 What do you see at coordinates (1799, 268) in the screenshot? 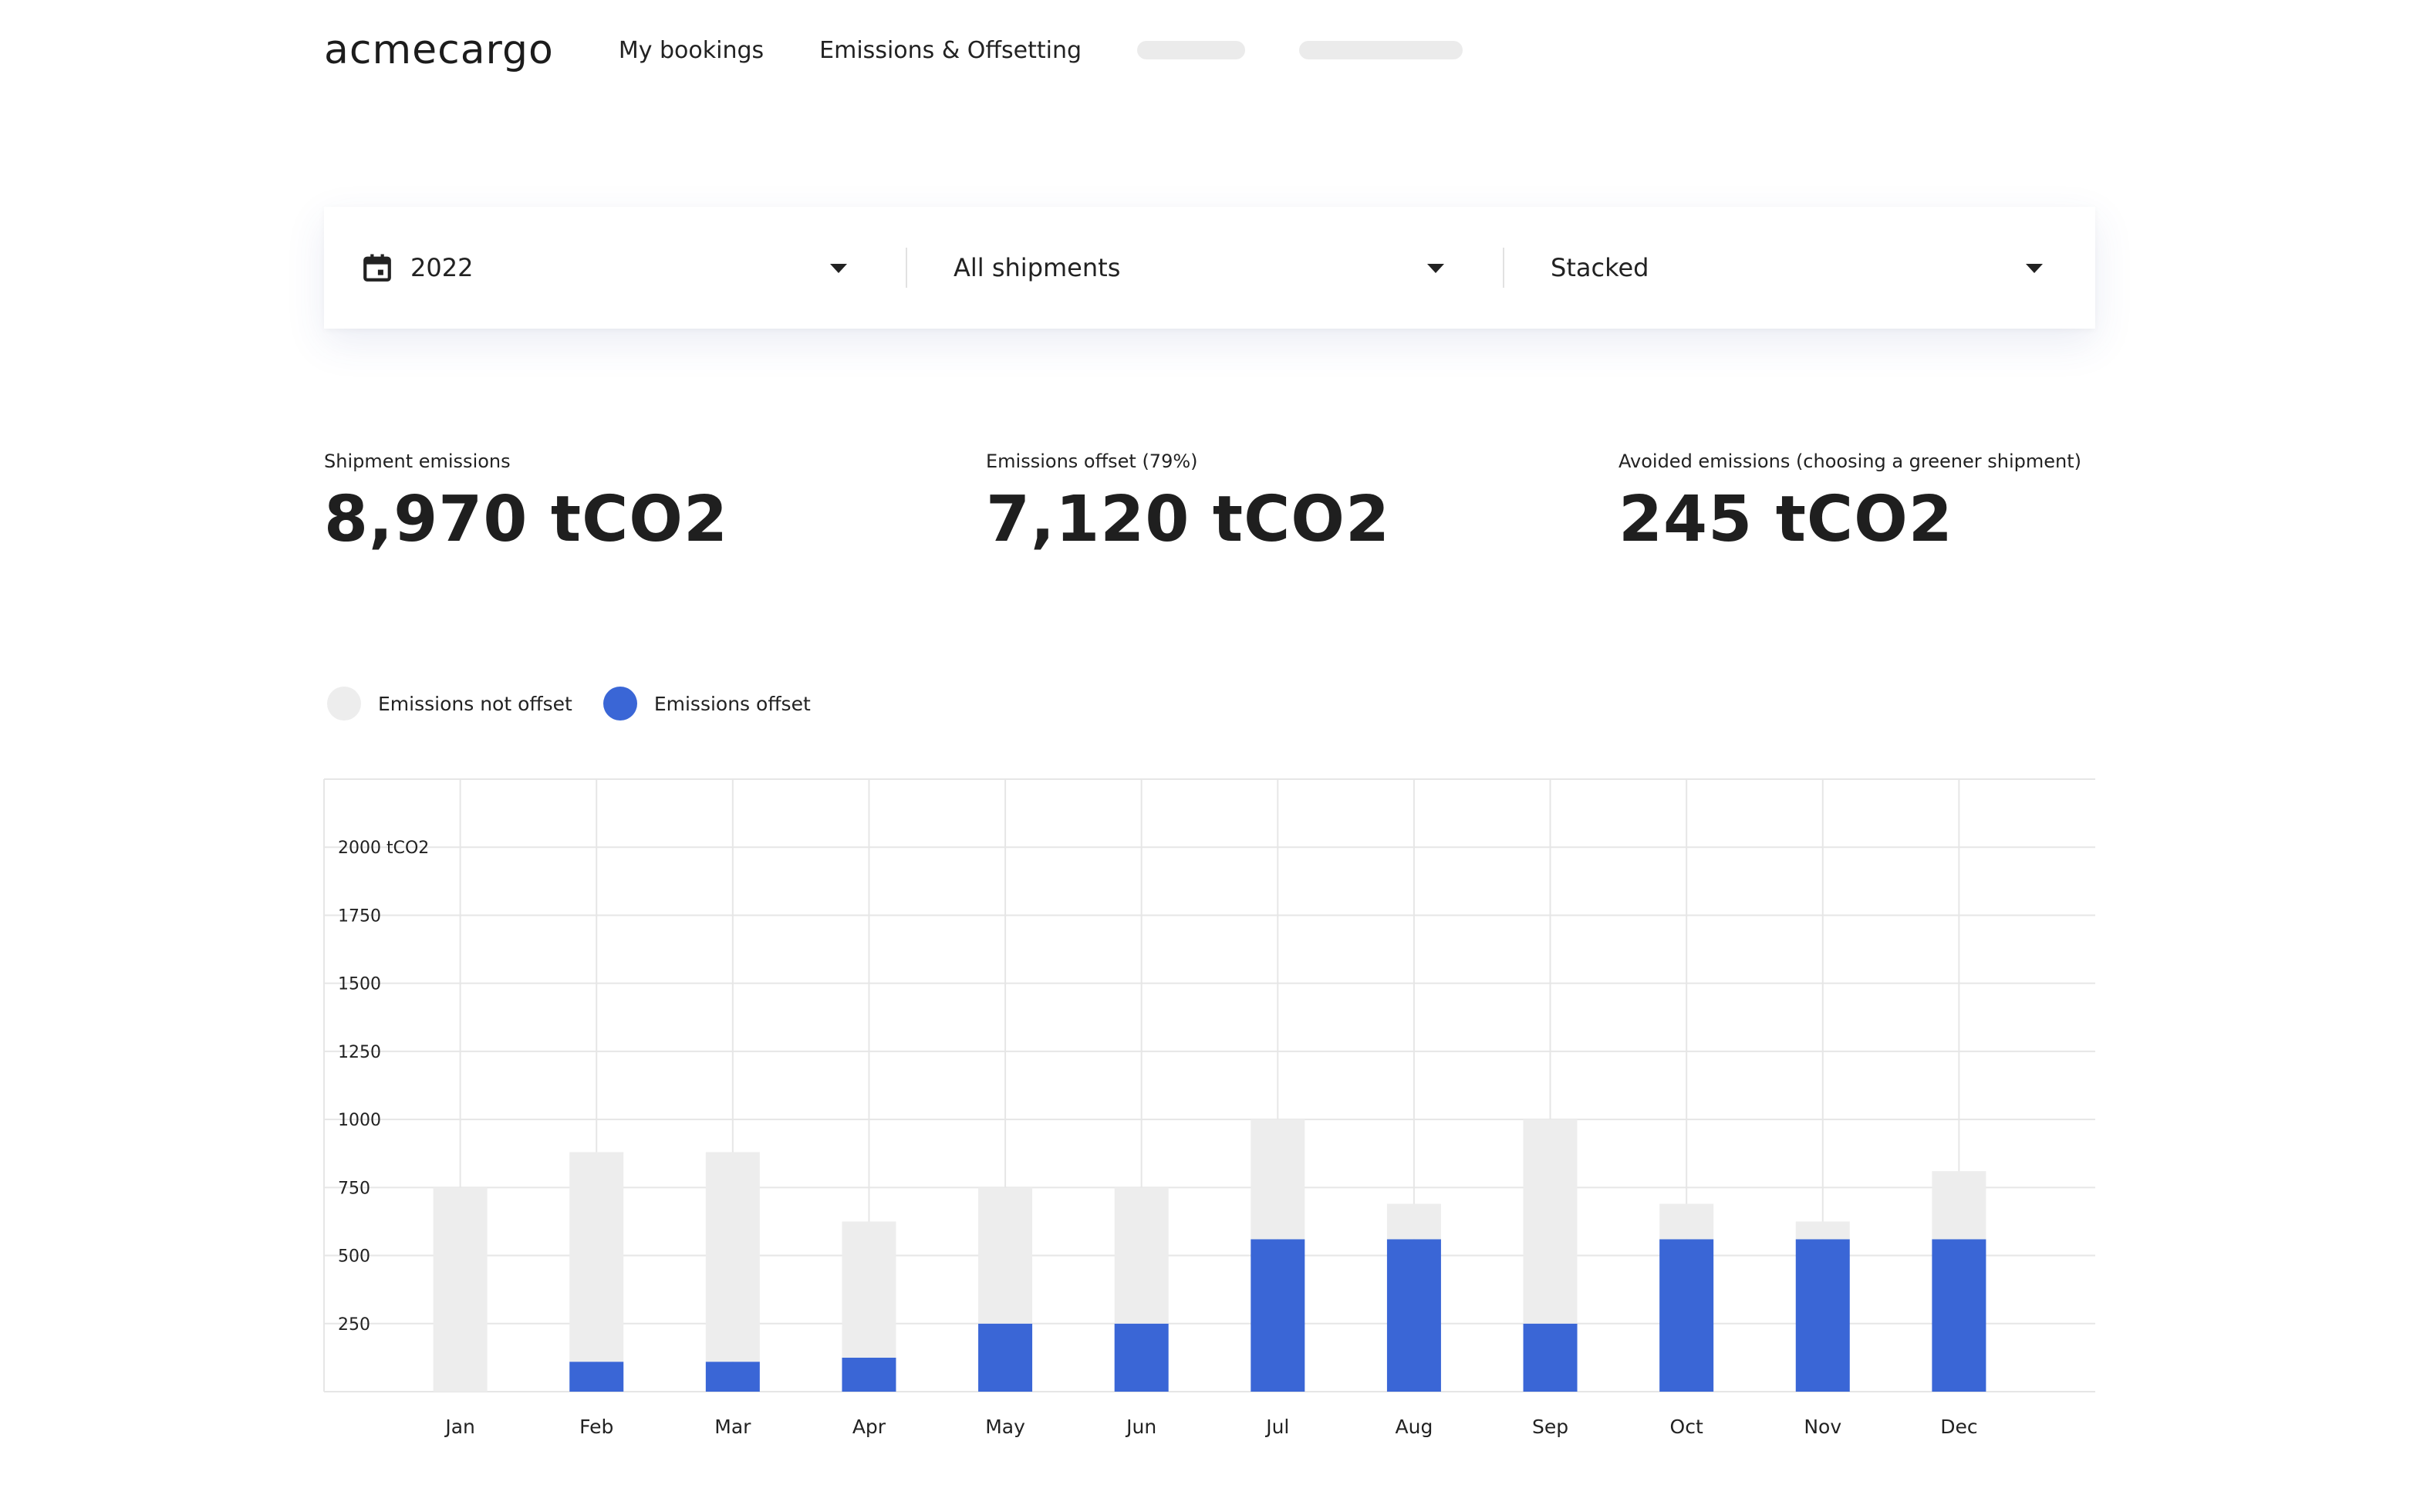
I see `view-select: Stacked` at bounding box center [1799, 268].